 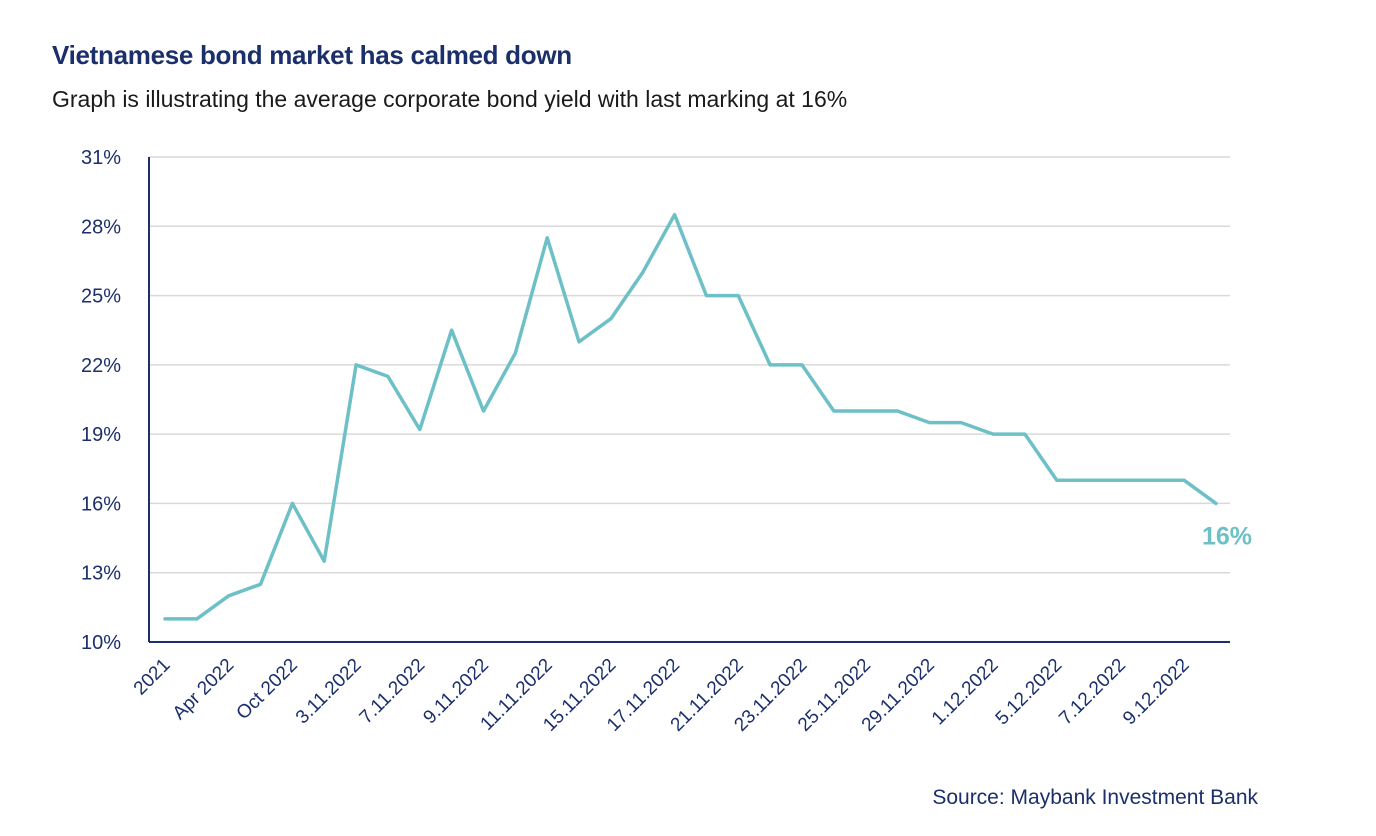 What do you see at coordinates (312, 55) in the screenshot?
I see `chart-title: Vietnamese bond market has calmed down` at bounding box center [312, 55].